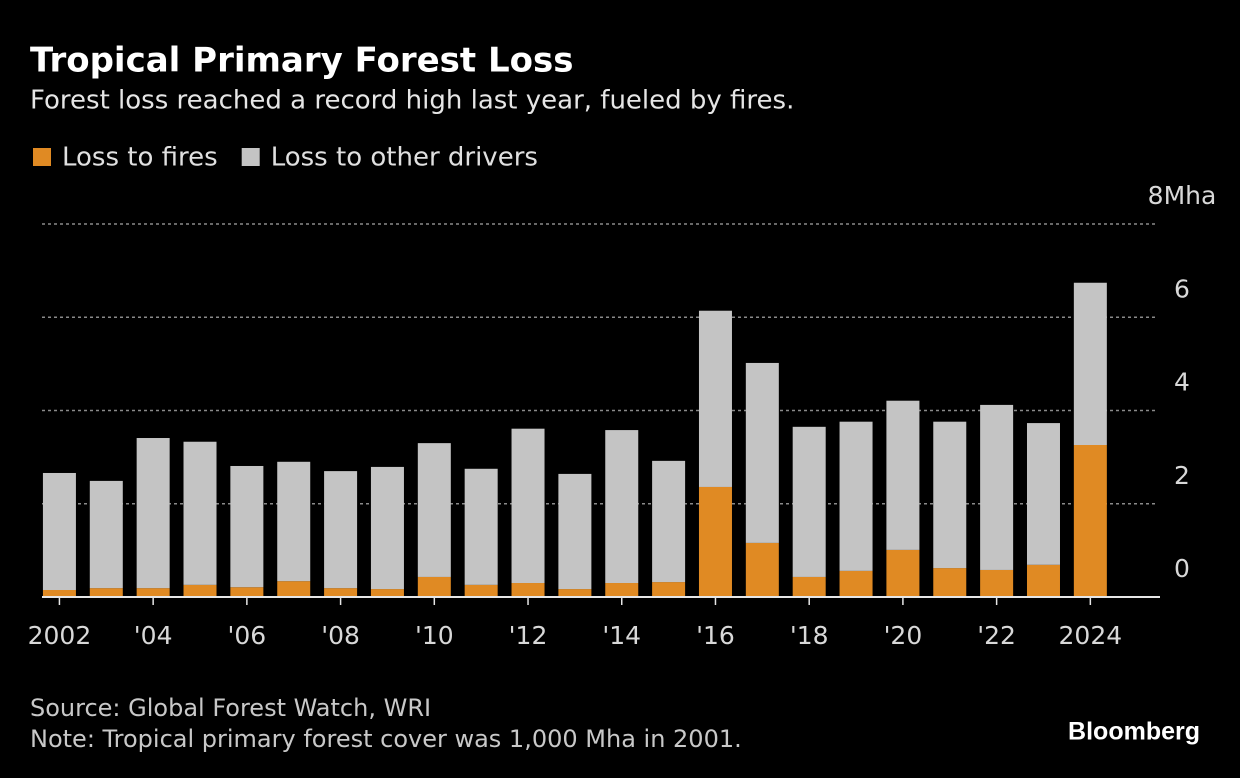  What do you see at coordinates (434, 635) in the screenshot?
I see `x-tick-label: '10` at bounding box center [434, 635].